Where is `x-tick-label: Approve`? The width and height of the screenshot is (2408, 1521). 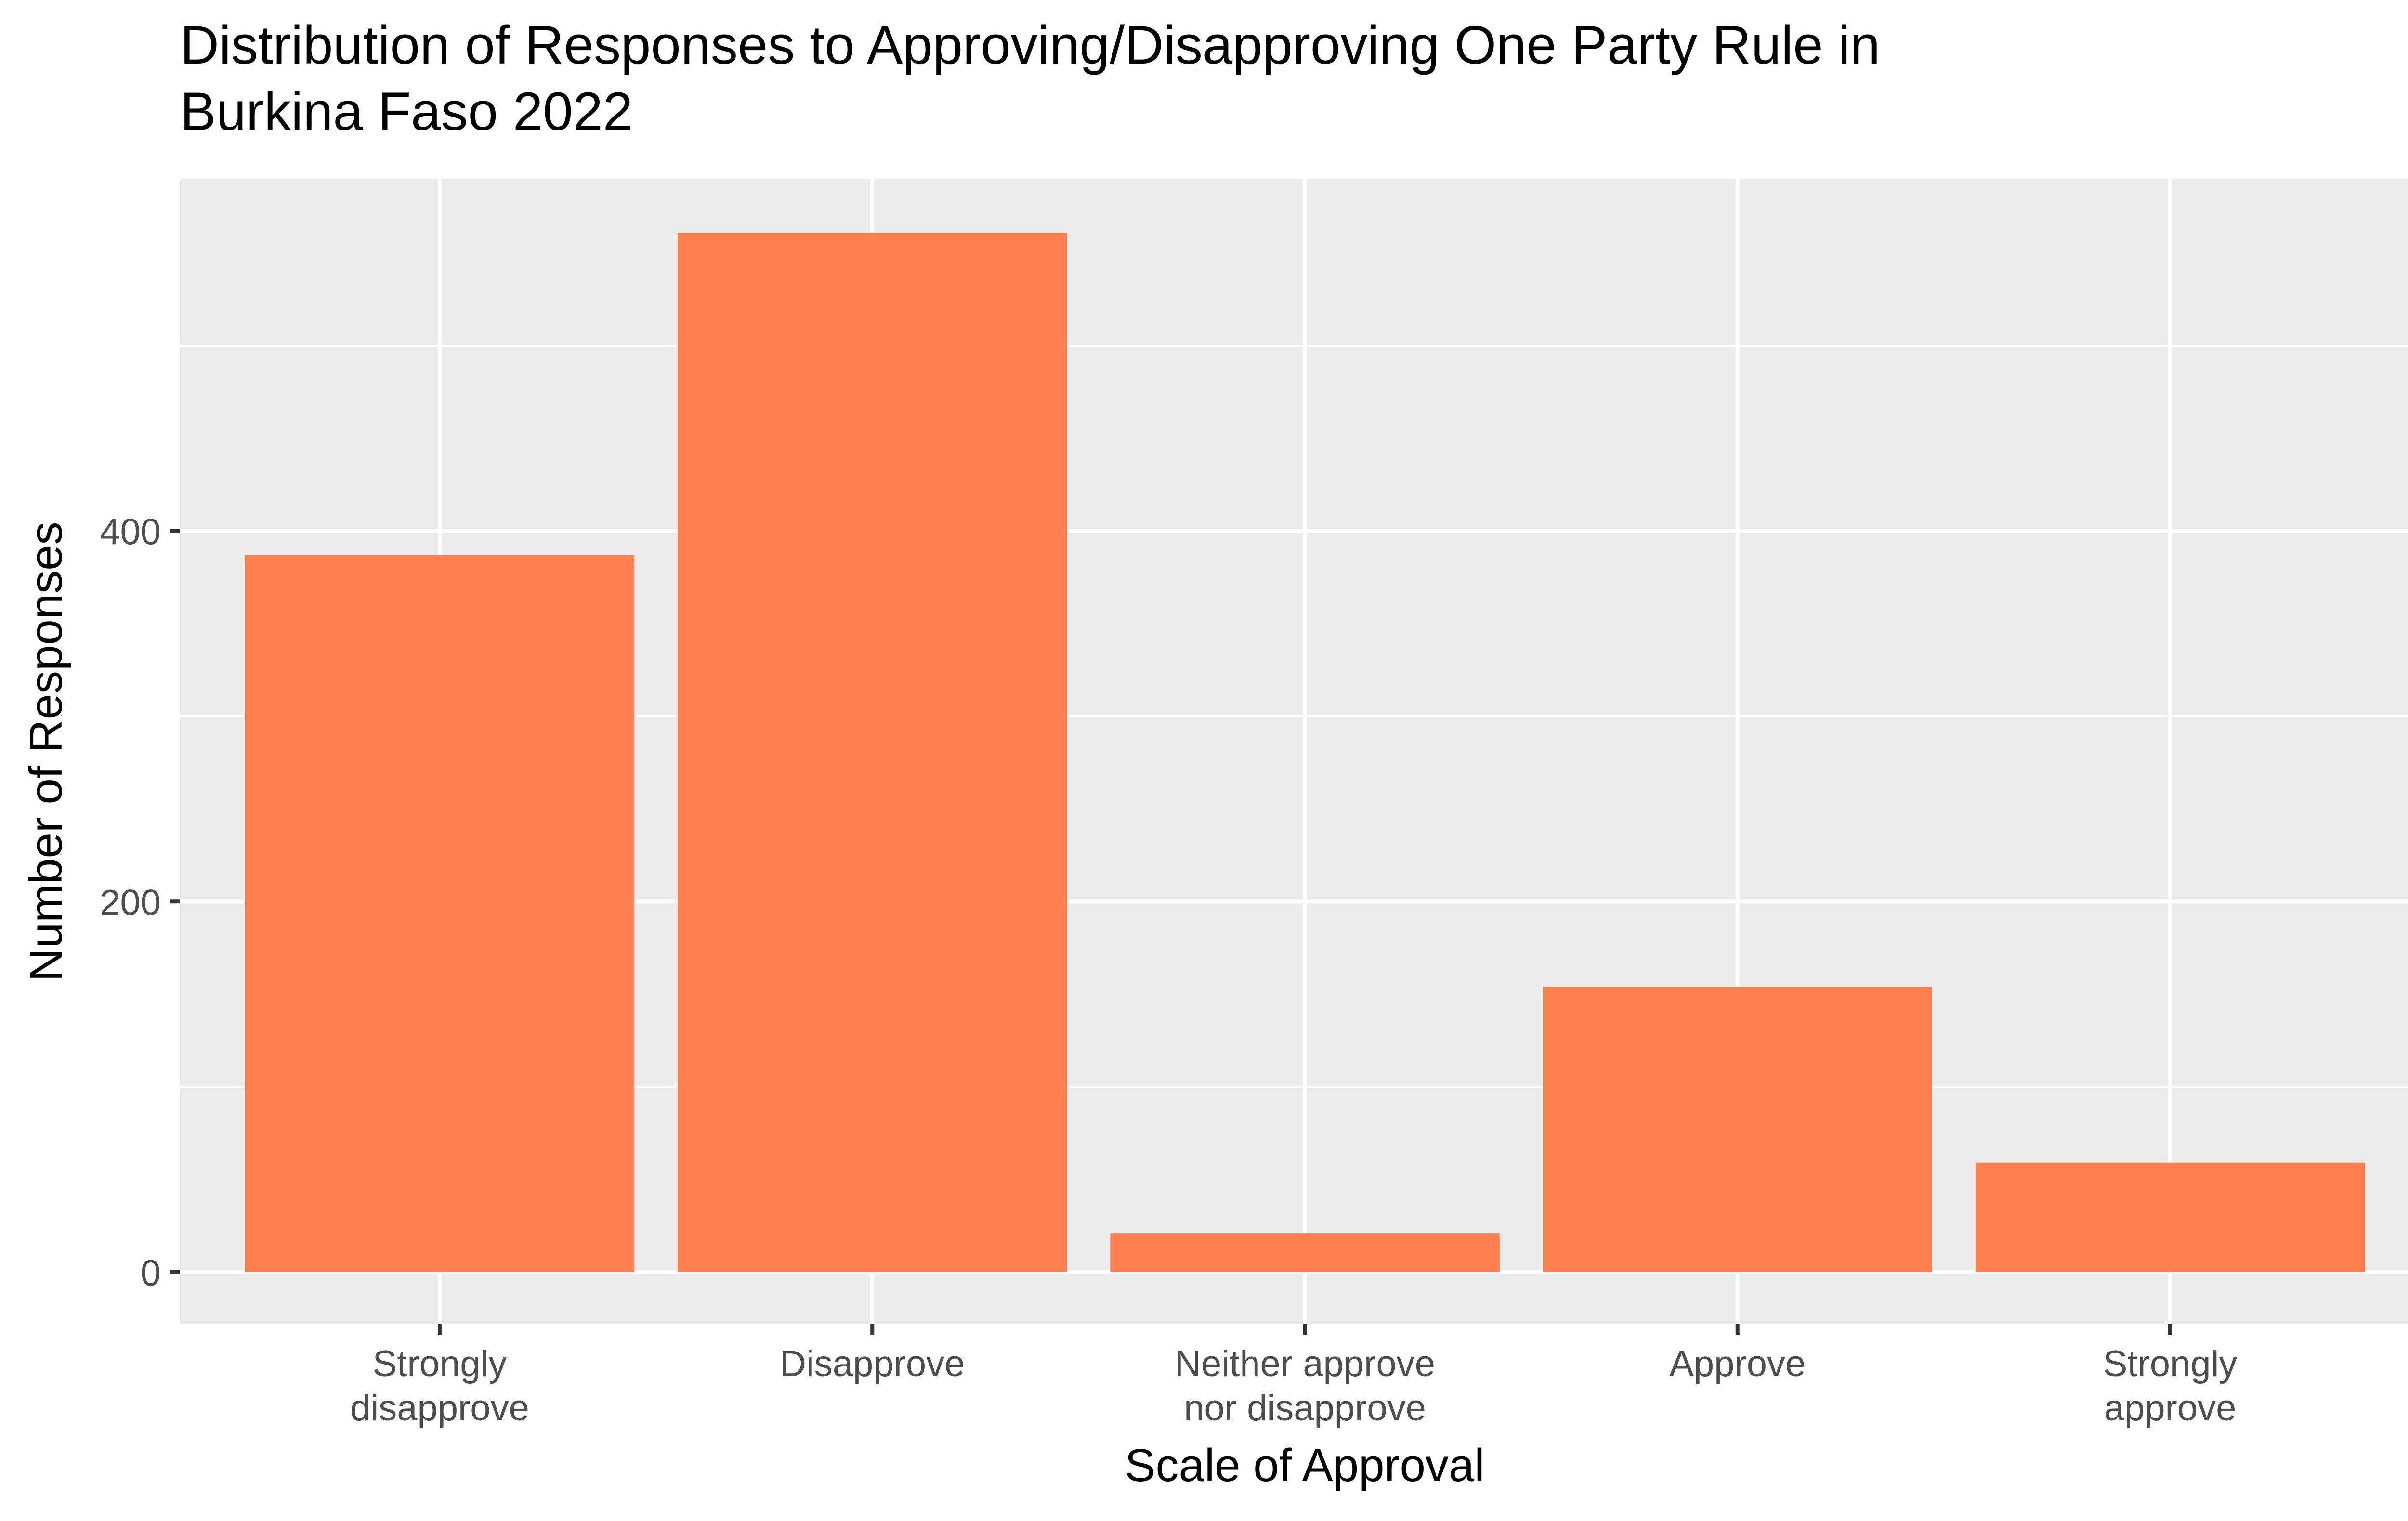 x-tick-label: Approve is located at coordinates (1737, 1363).